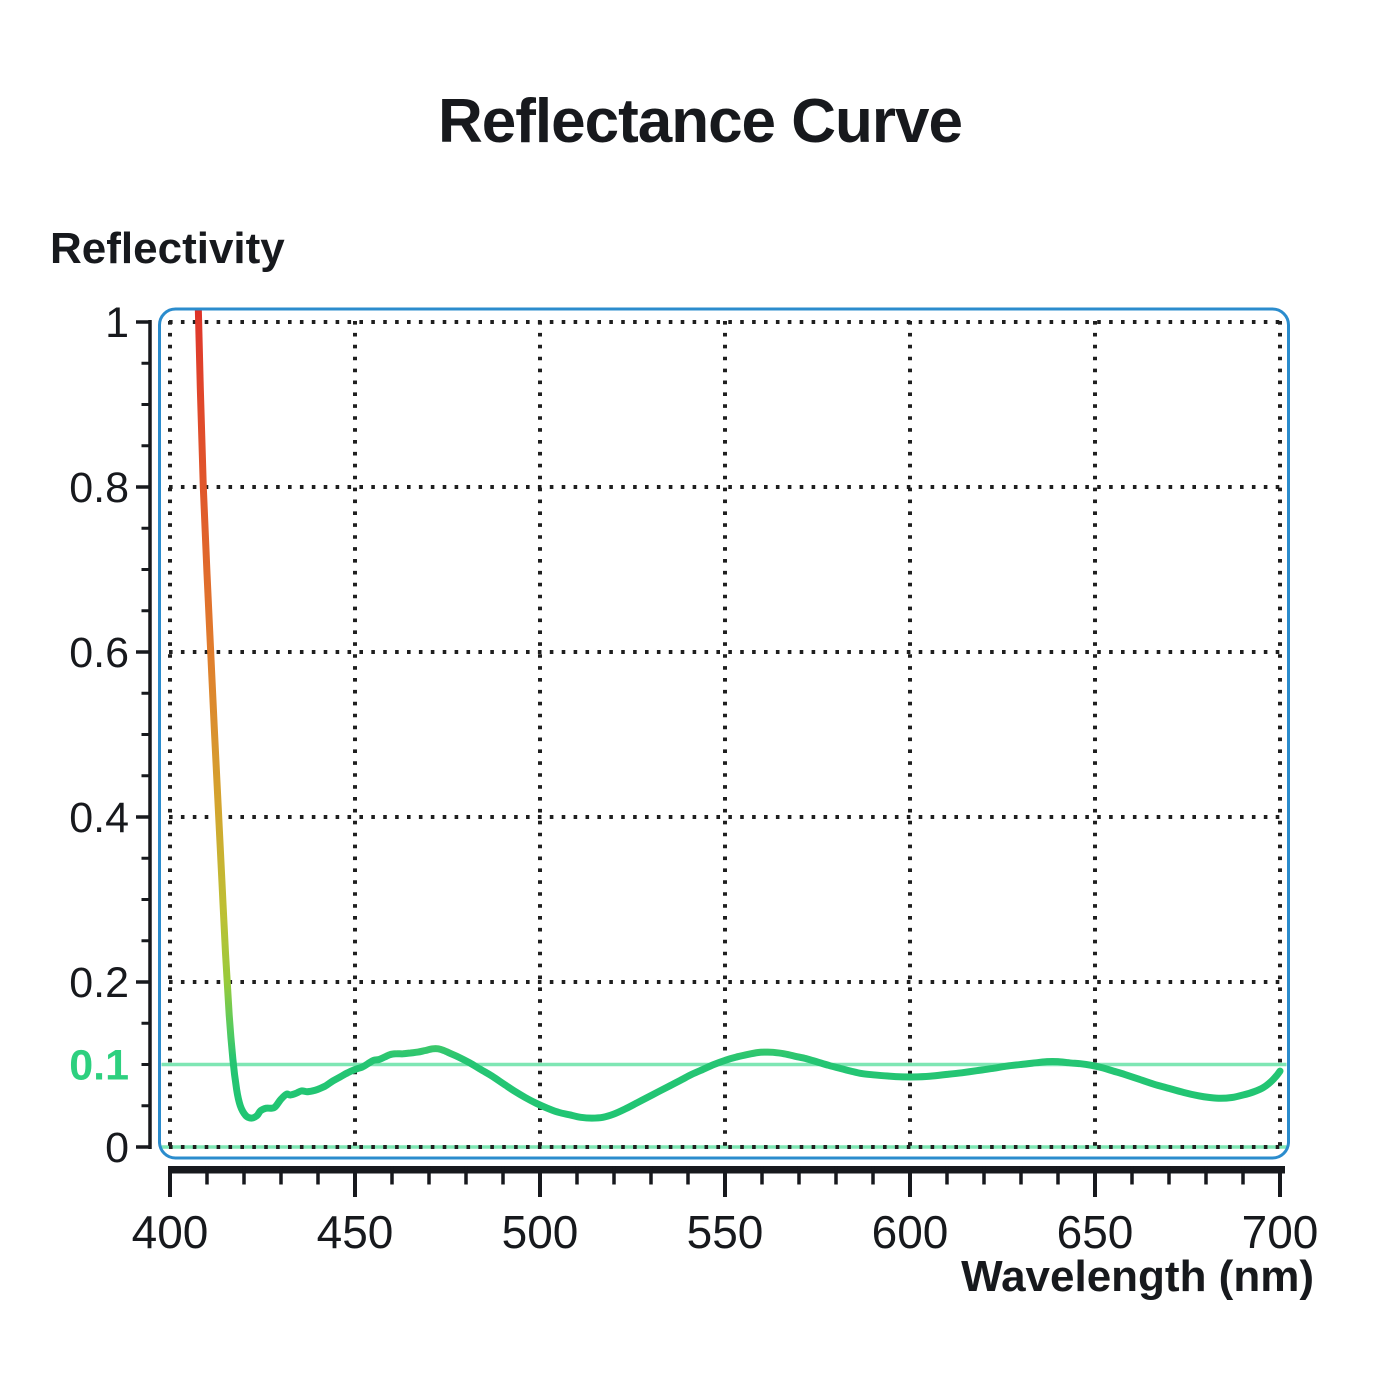 Image resolution: width=1400 pixels, height=1400 pixels. What do you see at coordinates (99, 1066) in the screenshot?
I see `y-tick-label-highlight: 0.1` at bounding box center [99, 1066].